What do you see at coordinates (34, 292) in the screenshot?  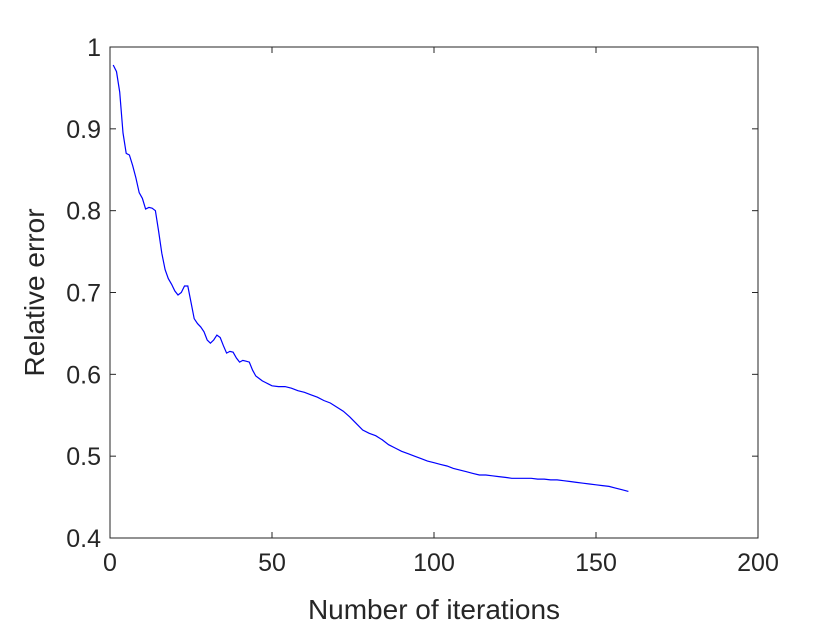 I see `y-axis-label: Relative error` at bounding box center [34, 292].